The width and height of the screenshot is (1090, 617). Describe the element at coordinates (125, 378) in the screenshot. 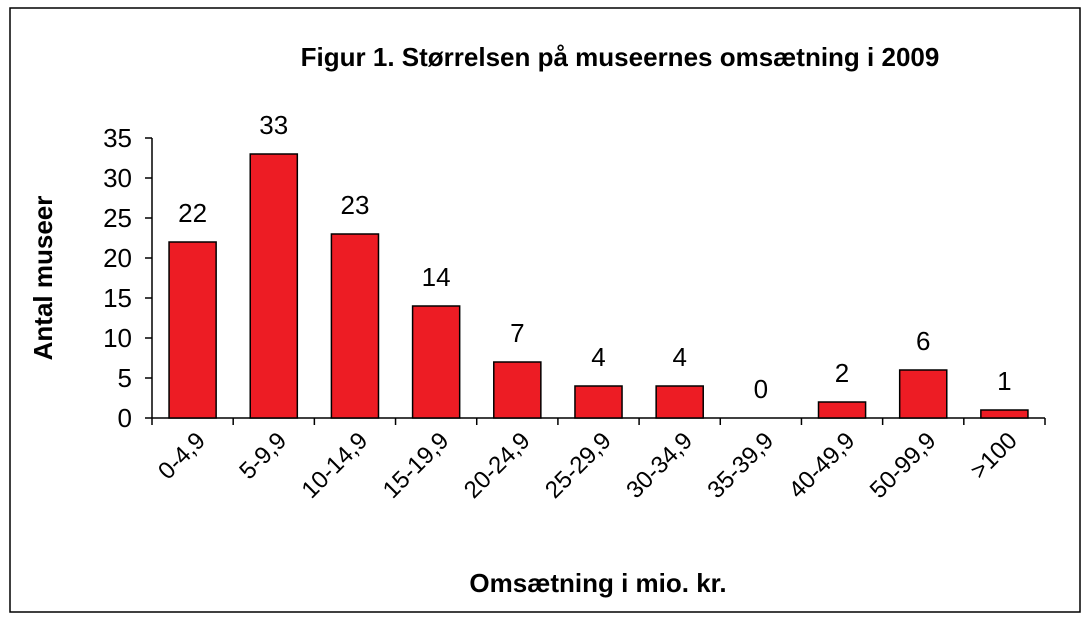

I see `y-tick-label: 5` at that location.